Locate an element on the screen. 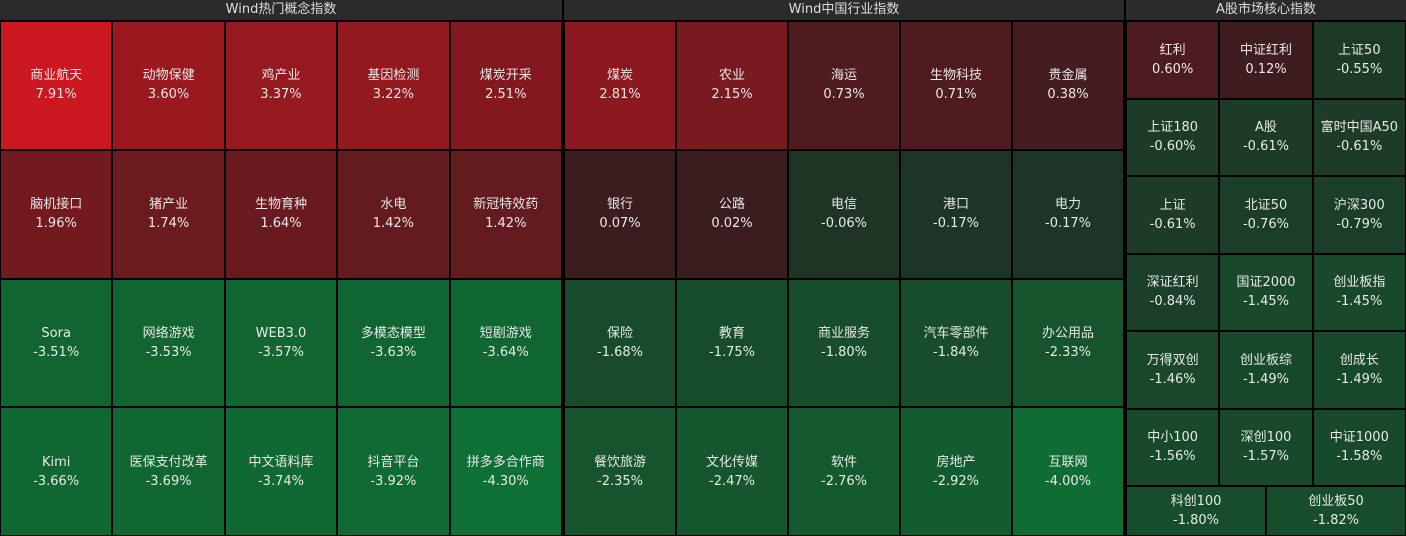 This screenshot has width=1406, height=536. tile: 网络游戏 -3.53% is located at coordinates (168, 343).